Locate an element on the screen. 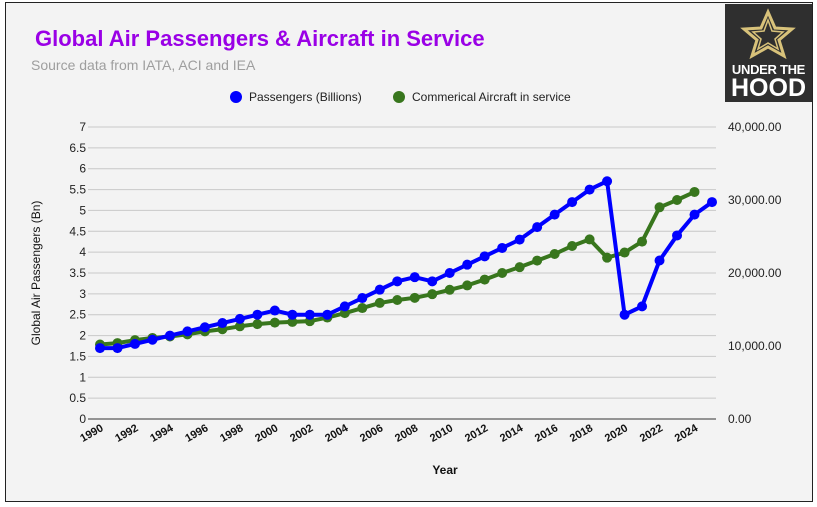 The width and height of the screenshot is (817, 507). legend-marker-aircraft is located at coordinates (399, 97).